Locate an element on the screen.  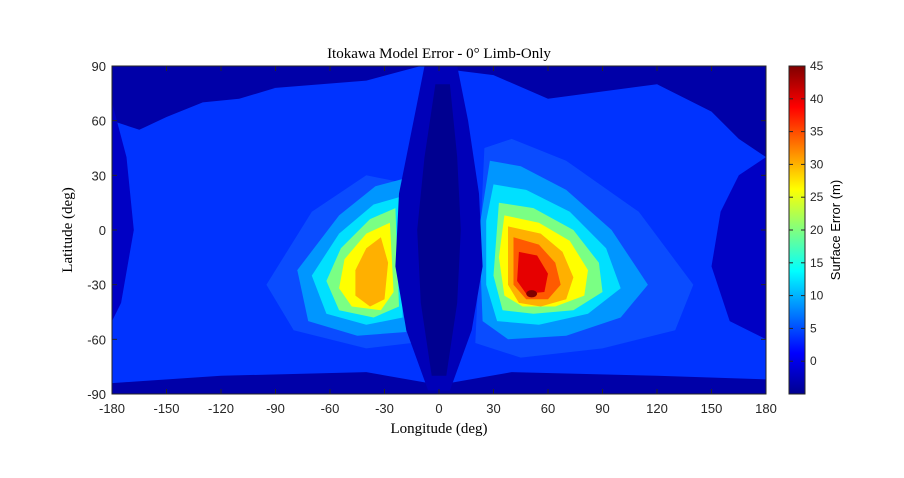
y-tick-label: 60 is located at coordinates (99, 121).